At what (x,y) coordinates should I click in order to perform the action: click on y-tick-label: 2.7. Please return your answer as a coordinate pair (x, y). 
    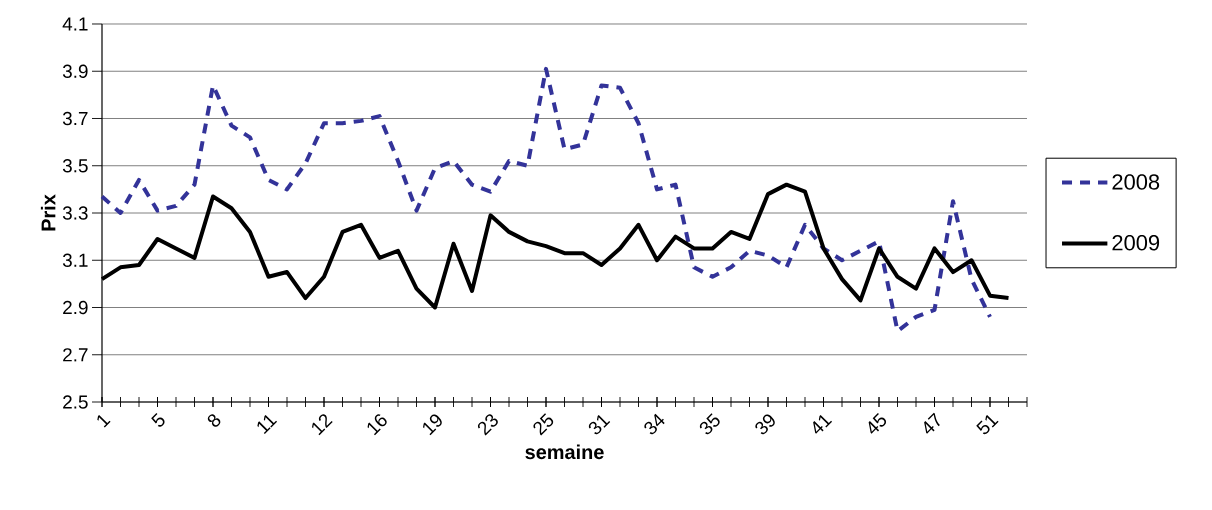
    Looking at the image, I should click on (75, 355).